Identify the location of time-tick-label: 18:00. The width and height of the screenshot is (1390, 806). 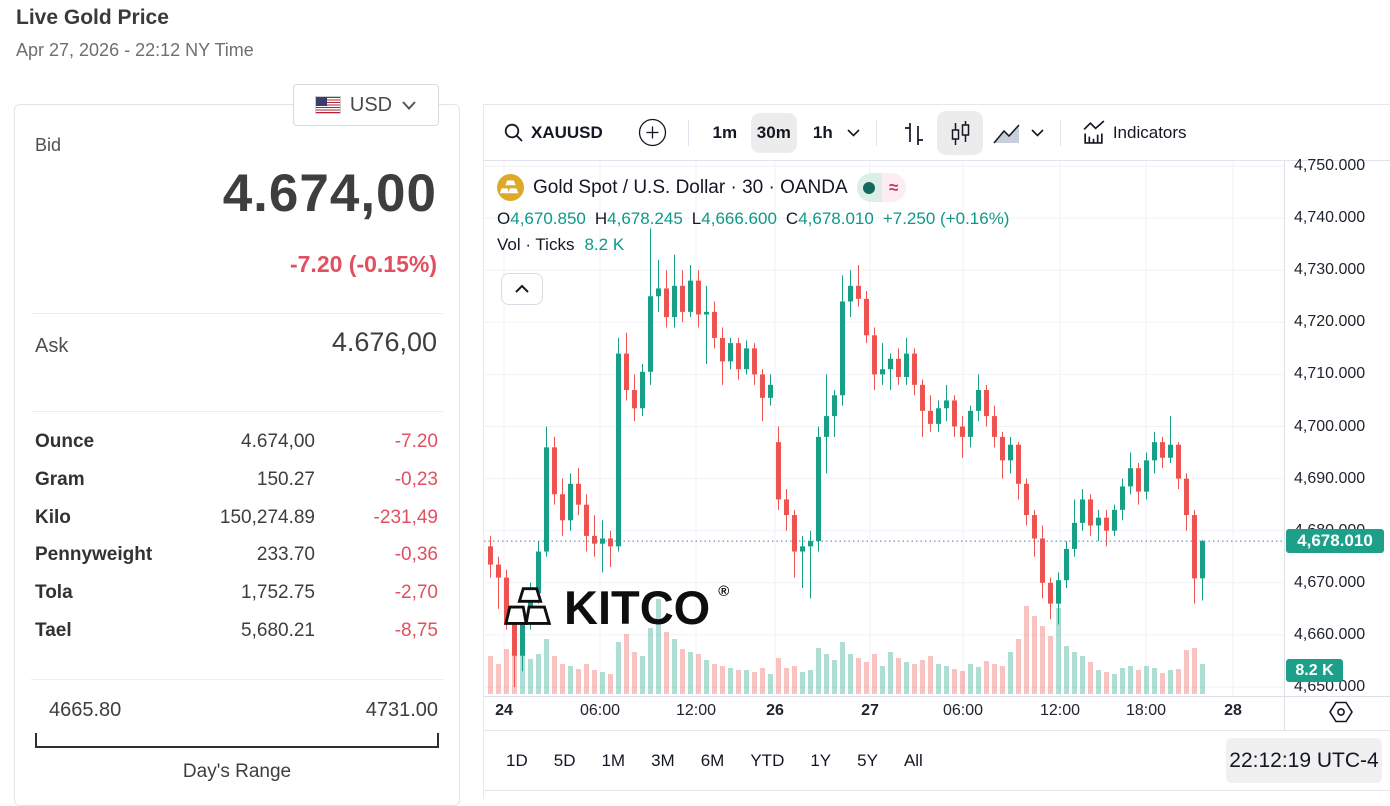
(1146, 710).